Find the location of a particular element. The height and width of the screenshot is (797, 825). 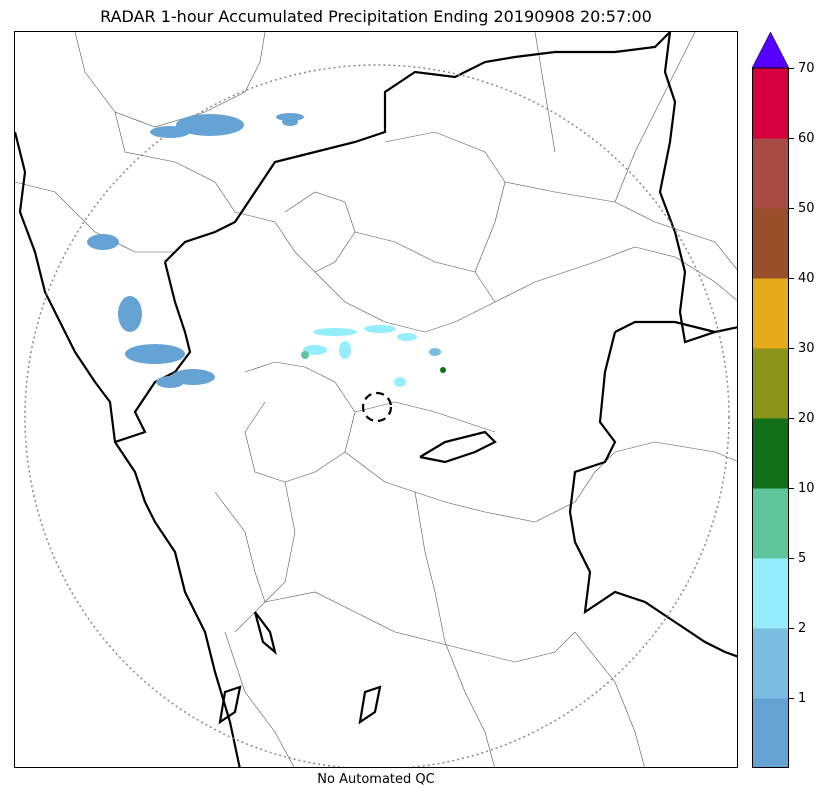

colorbar-tick-label: 50 is located at coordinates (806, 208).